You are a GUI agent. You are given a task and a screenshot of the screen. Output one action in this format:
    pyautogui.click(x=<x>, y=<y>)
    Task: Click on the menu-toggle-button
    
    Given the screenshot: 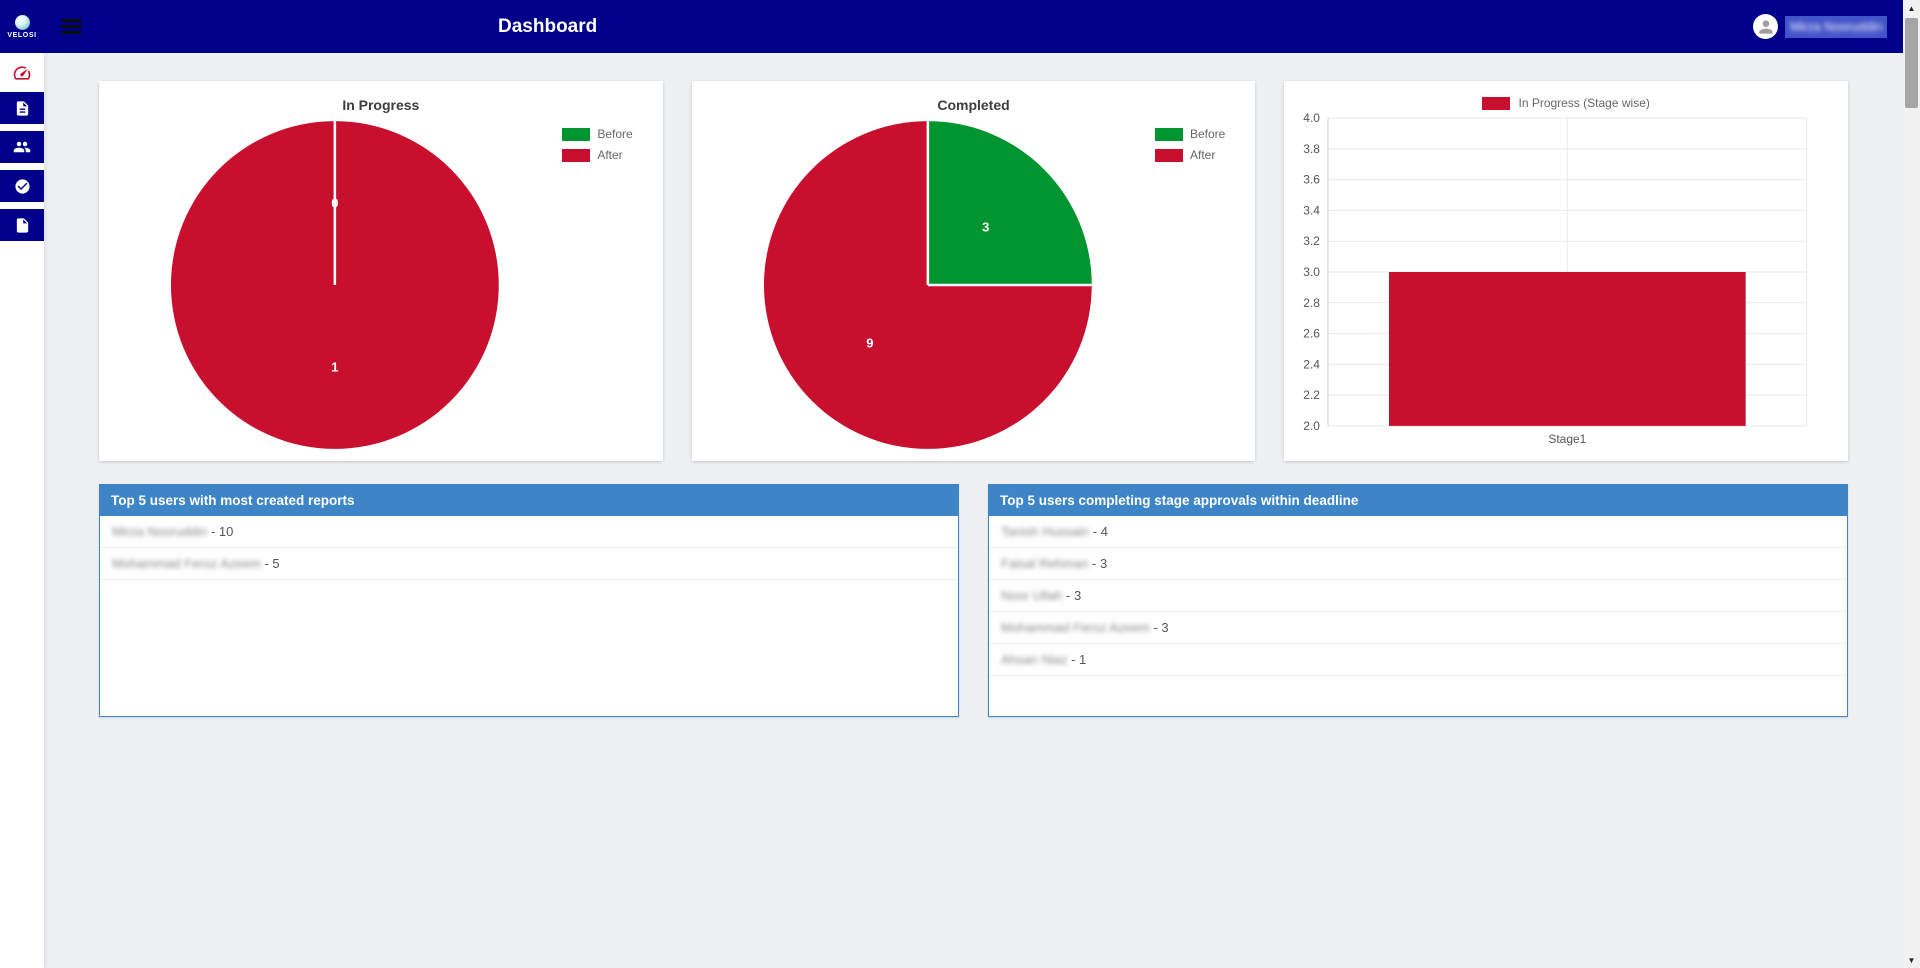 What is the action you would take?
    pyautogui.click(x=71, y=26)
    